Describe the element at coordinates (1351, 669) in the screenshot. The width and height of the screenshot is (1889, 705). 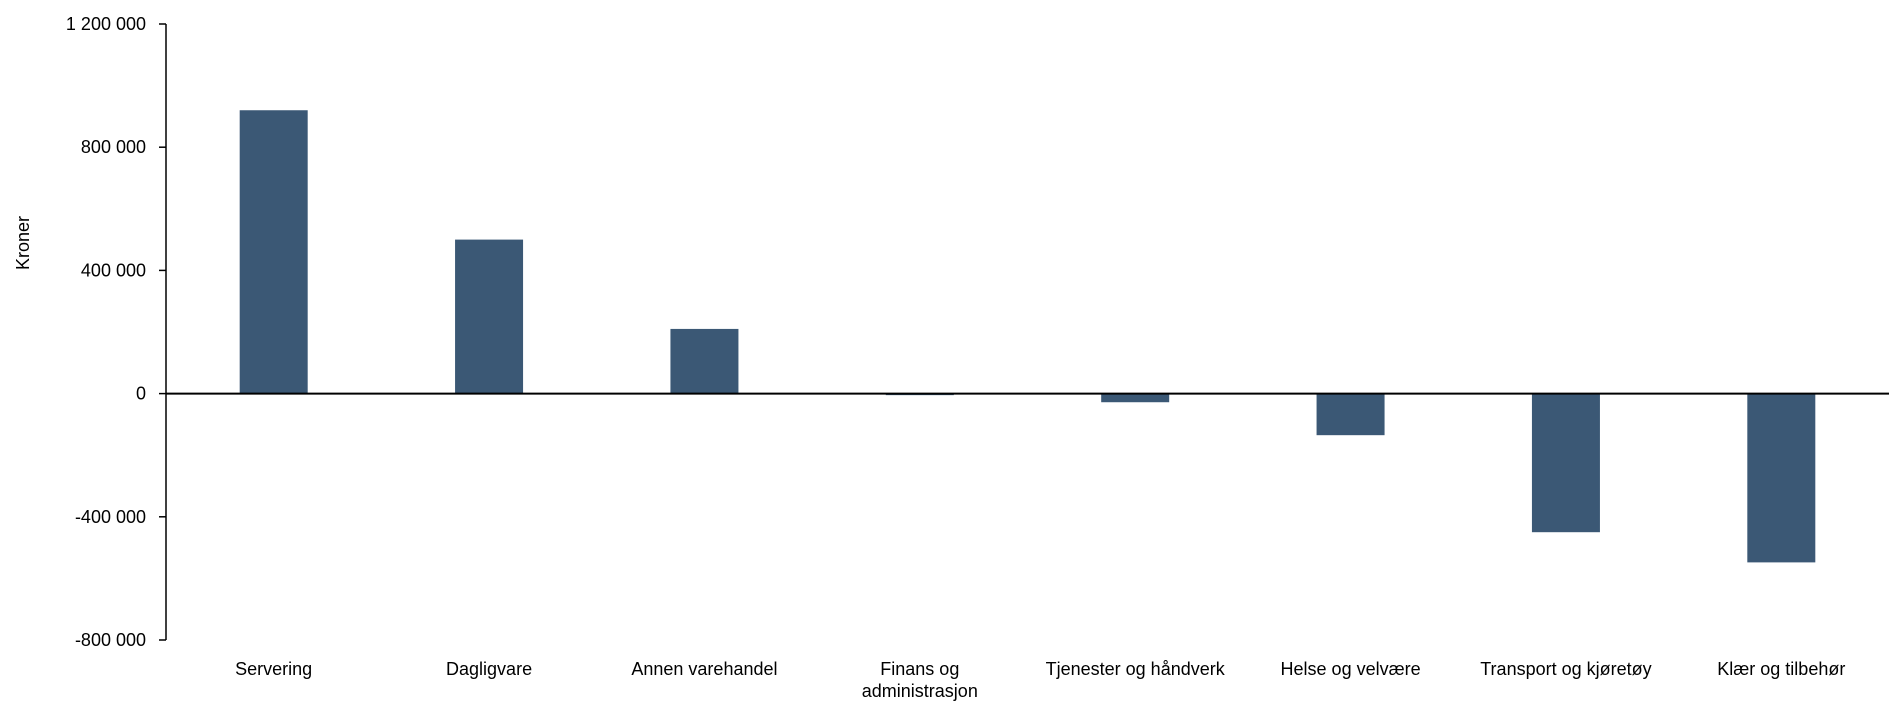
I see `x-tick-label: Helse og velvære` at that location.